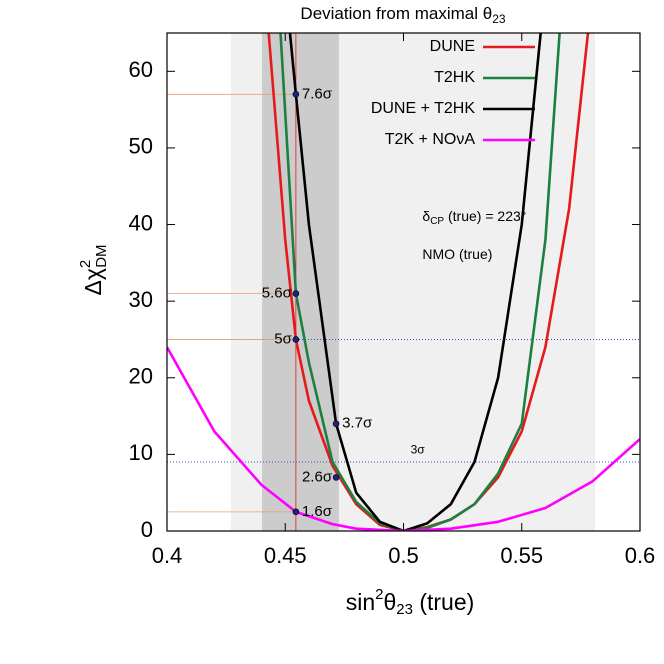 The image size is (664, 664). I want to click on x-tick-label: 0.6, so click(640, 555).